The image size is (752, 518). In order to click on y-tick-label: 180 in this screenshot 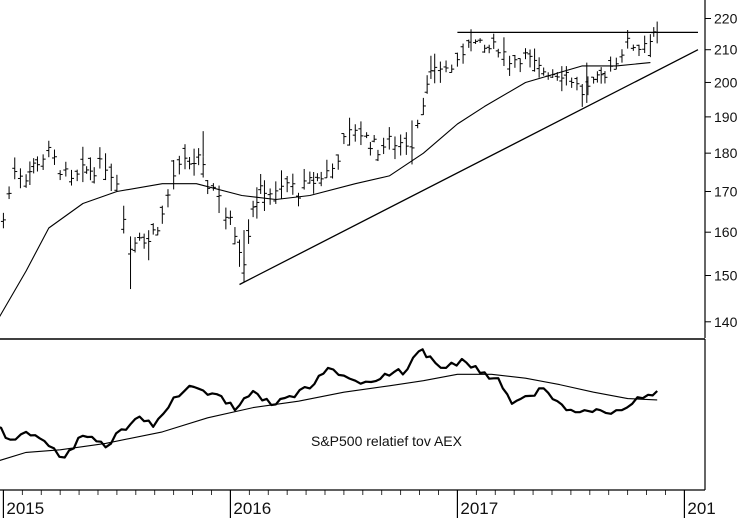, I will do `click(726, 153)`.